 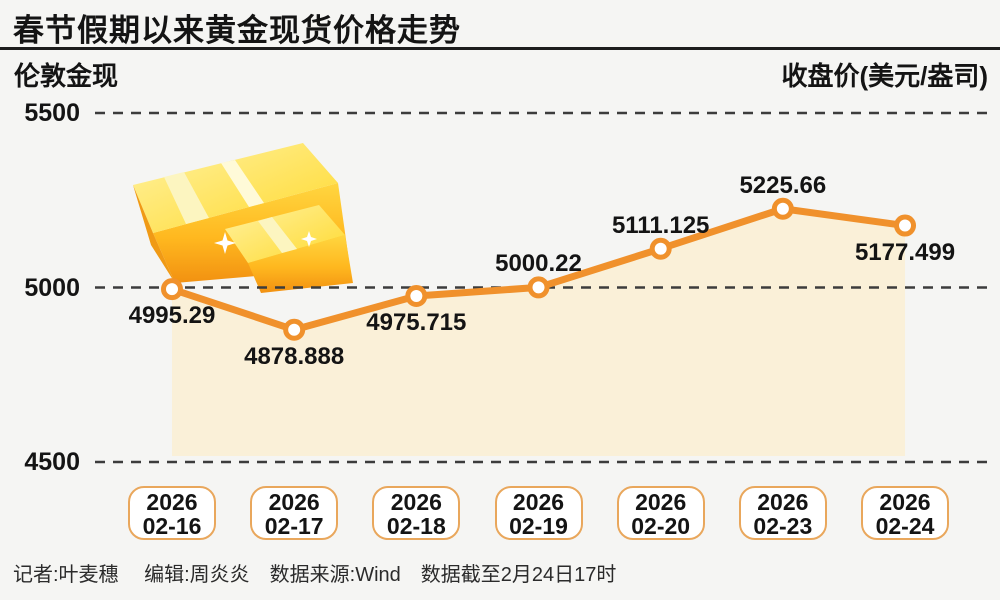 What do you see at coordinates (905, 252) in the screenshot?
I see `data-point-value-label: 5177.499` at bounding box center [905, 252].